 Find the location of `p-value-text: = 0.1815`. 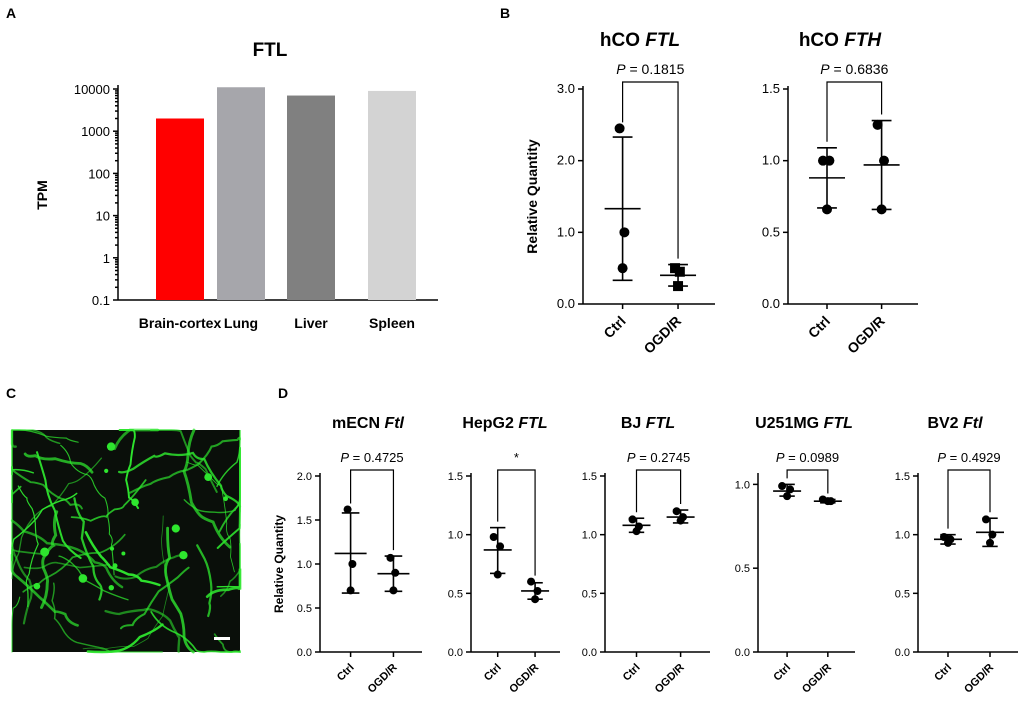

p-value-text: = 0.1815 is located at coordinates (655, 69).